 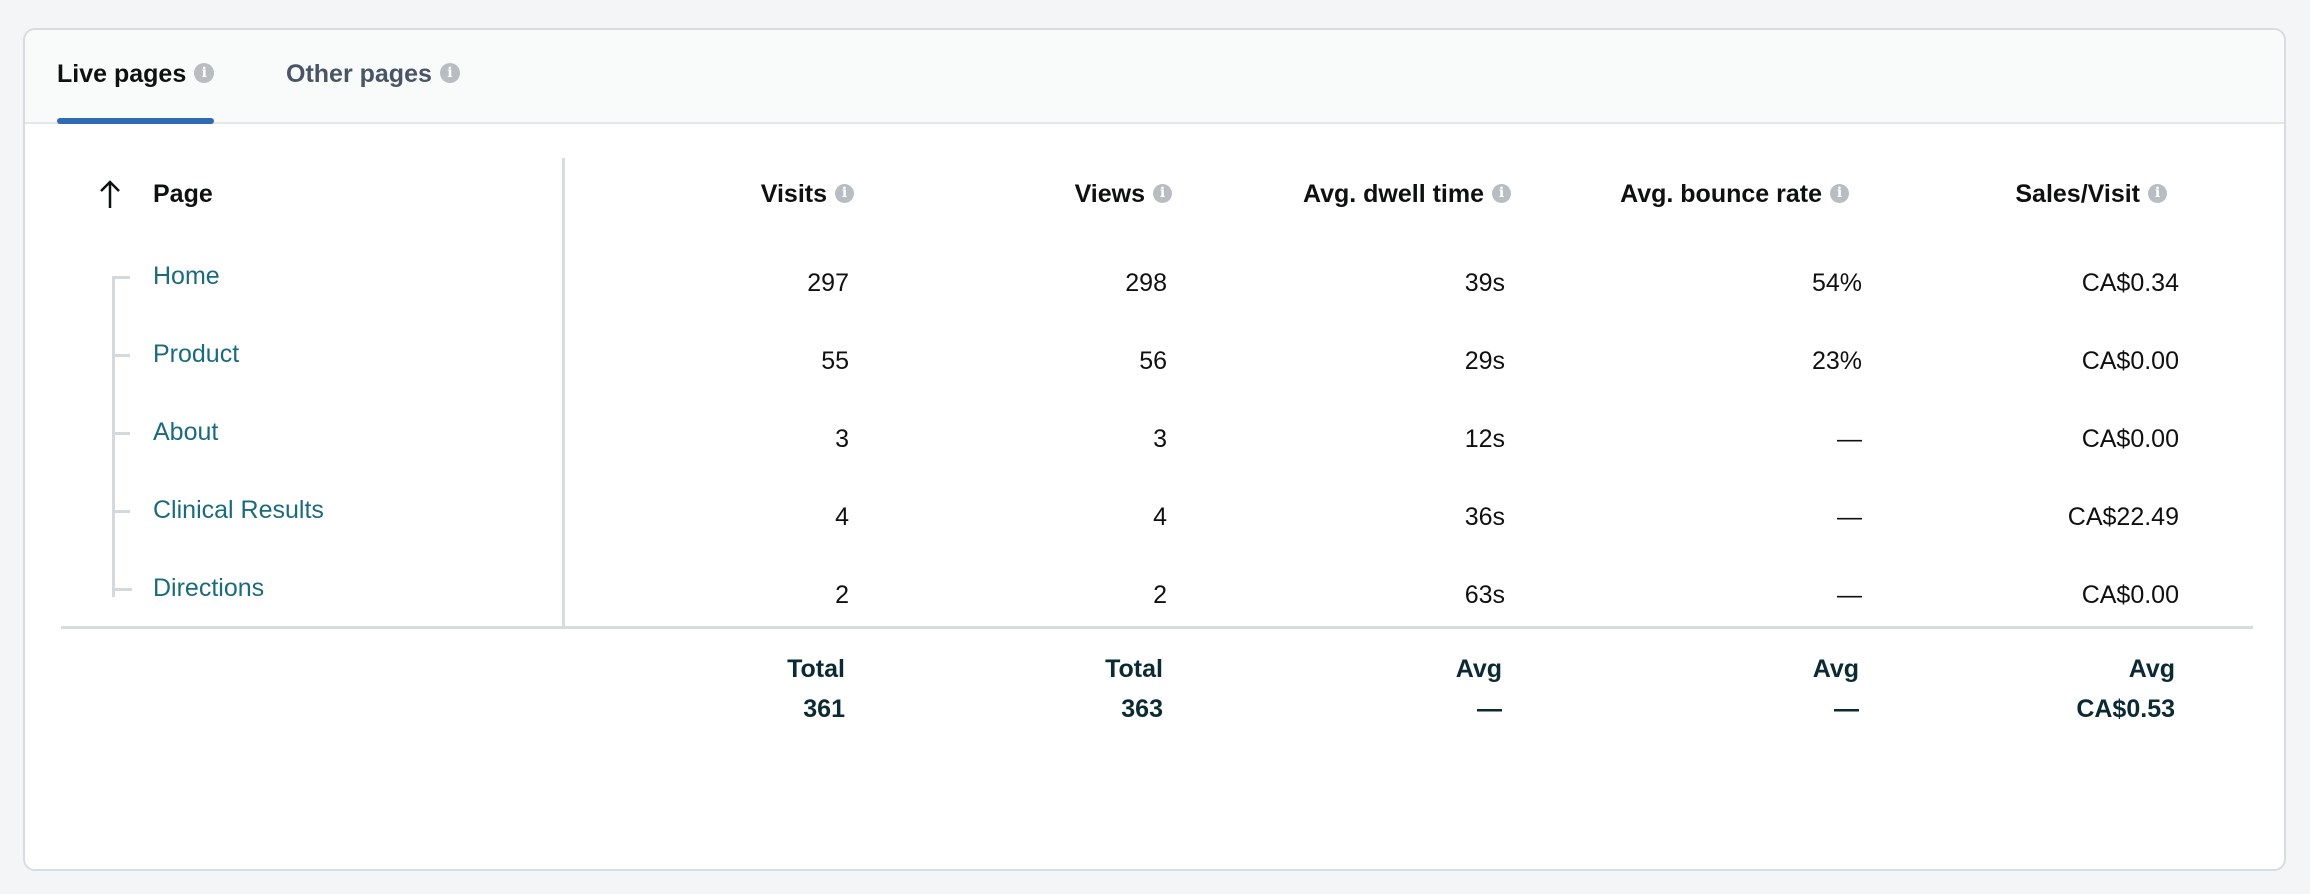 What do you see at coordinates (1484, 361) in the screenshot?
I see `cell-dwell-time: 29s` at bounding box center [1484, 361].